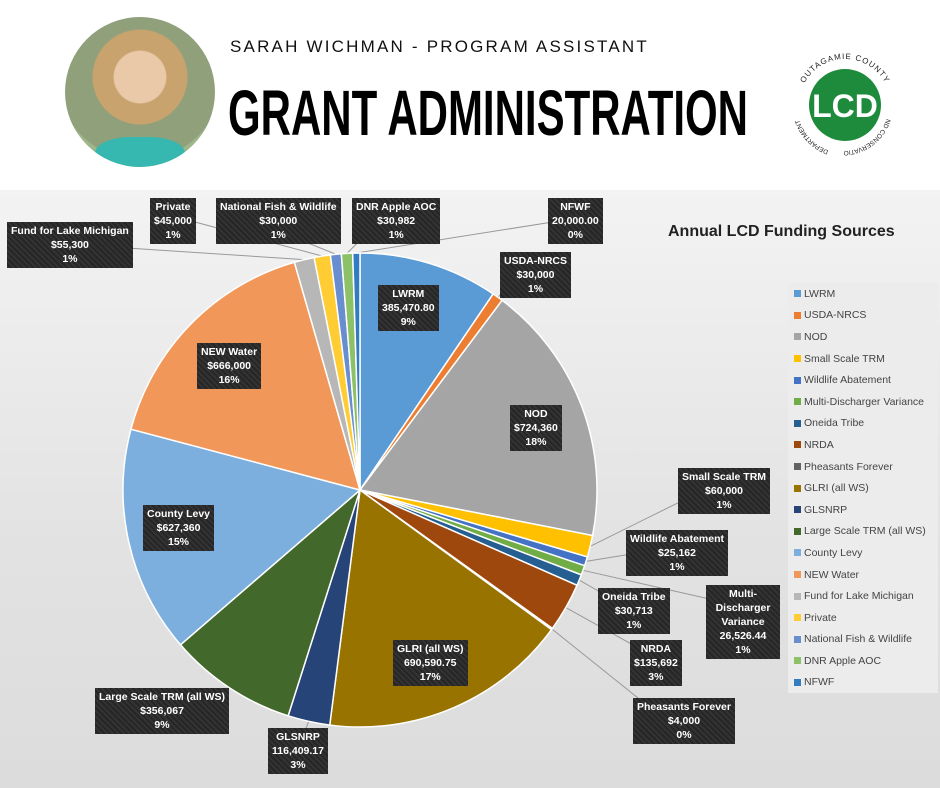 The image size is (940, 788). Describe the element at coordinates (863, 510) in the screenshot. I see `legend-item: GLSNRP` at that location.